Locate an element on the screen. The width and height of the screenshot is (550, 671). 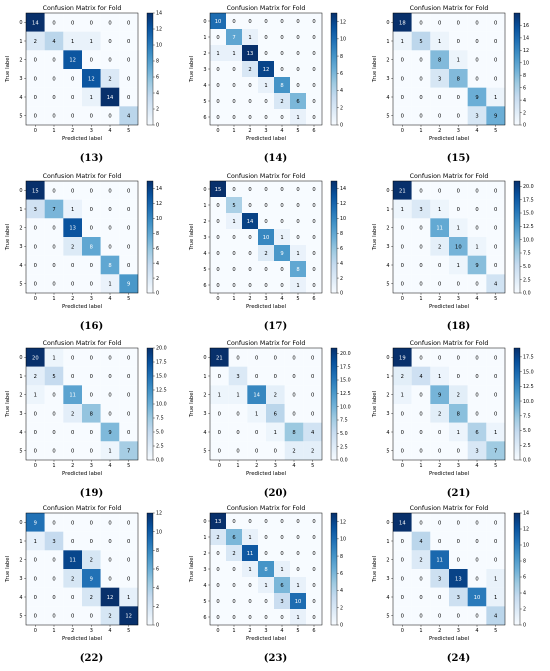
y-tick-label: 2 is located at coordinates (20, 560).